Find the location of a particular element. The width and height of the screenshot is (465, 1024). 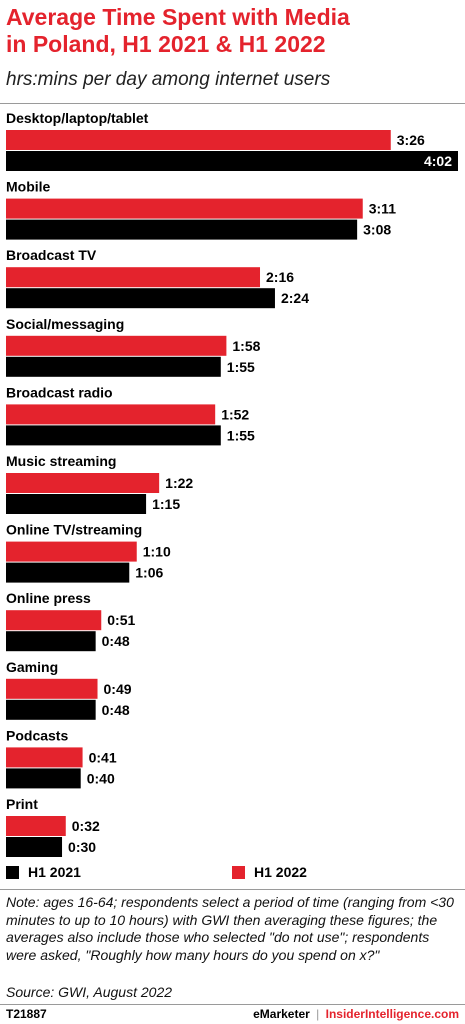

category-label-mobile: Mobile is located at coordinates (28, 187).